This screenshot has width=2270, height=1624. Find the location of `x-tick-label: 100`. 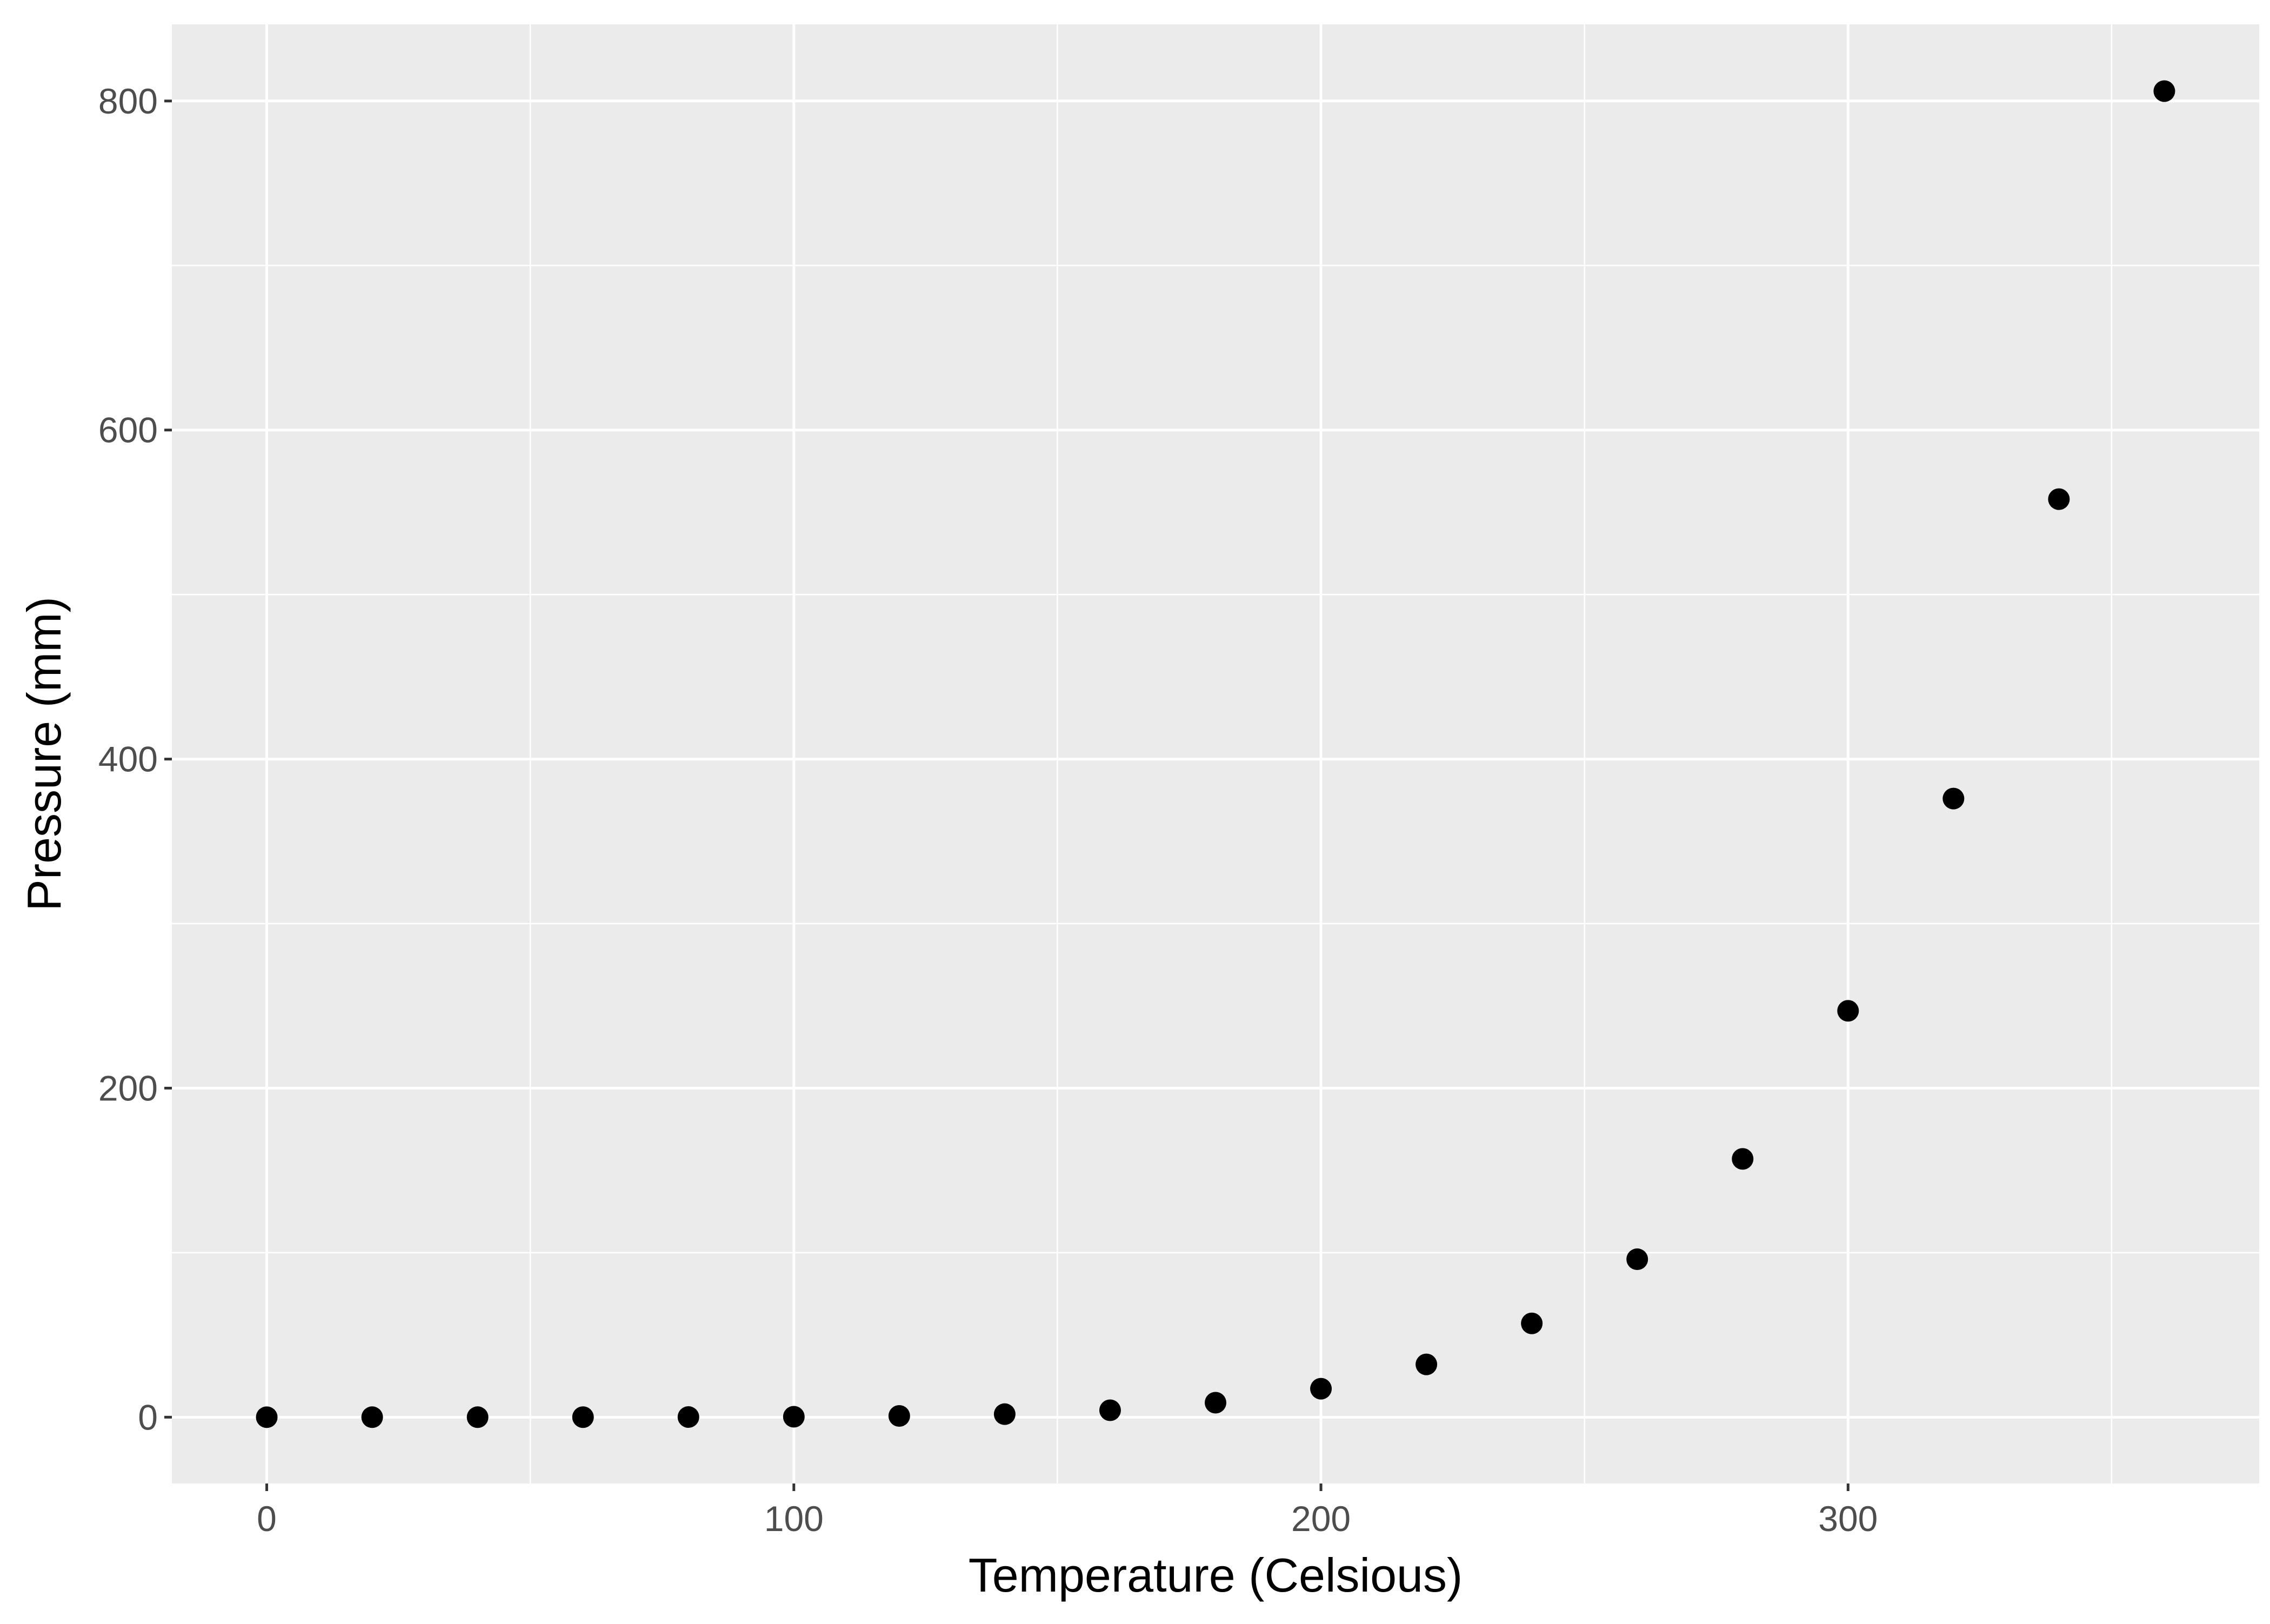

x-tick-label: 100 is located at coordinates (794, 1519).